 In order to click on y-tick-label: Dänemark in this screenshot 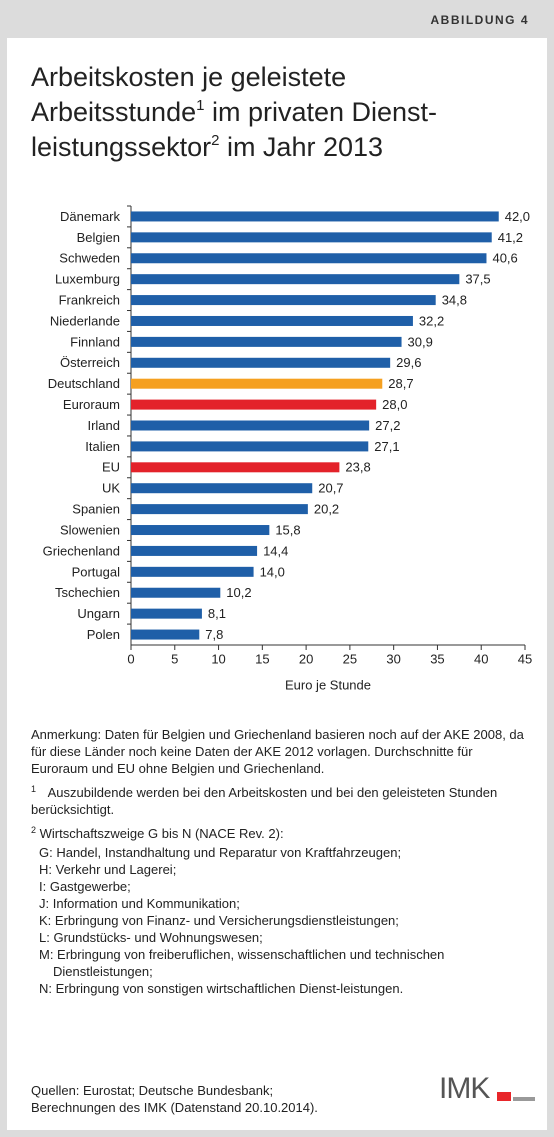, I will do `click(90, 216)`.